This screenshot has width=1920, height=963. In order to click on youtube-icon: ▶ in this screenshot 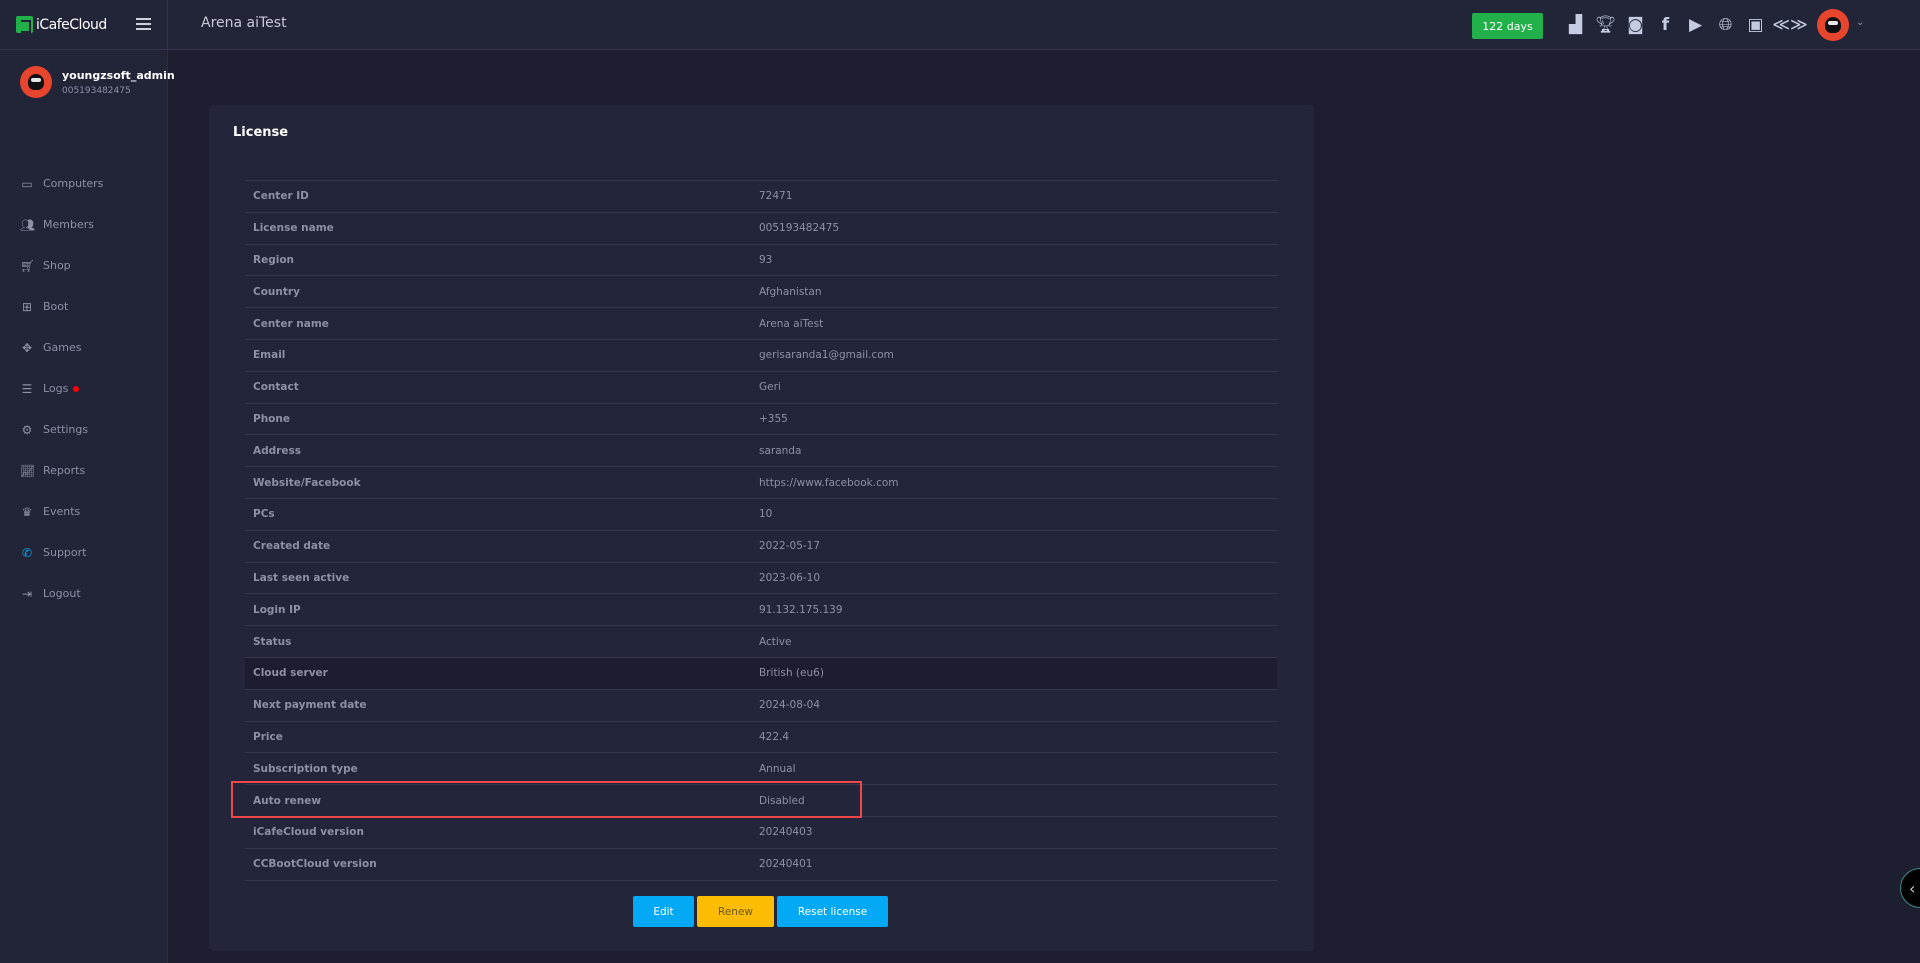, I will do `click(1695, 25)`.